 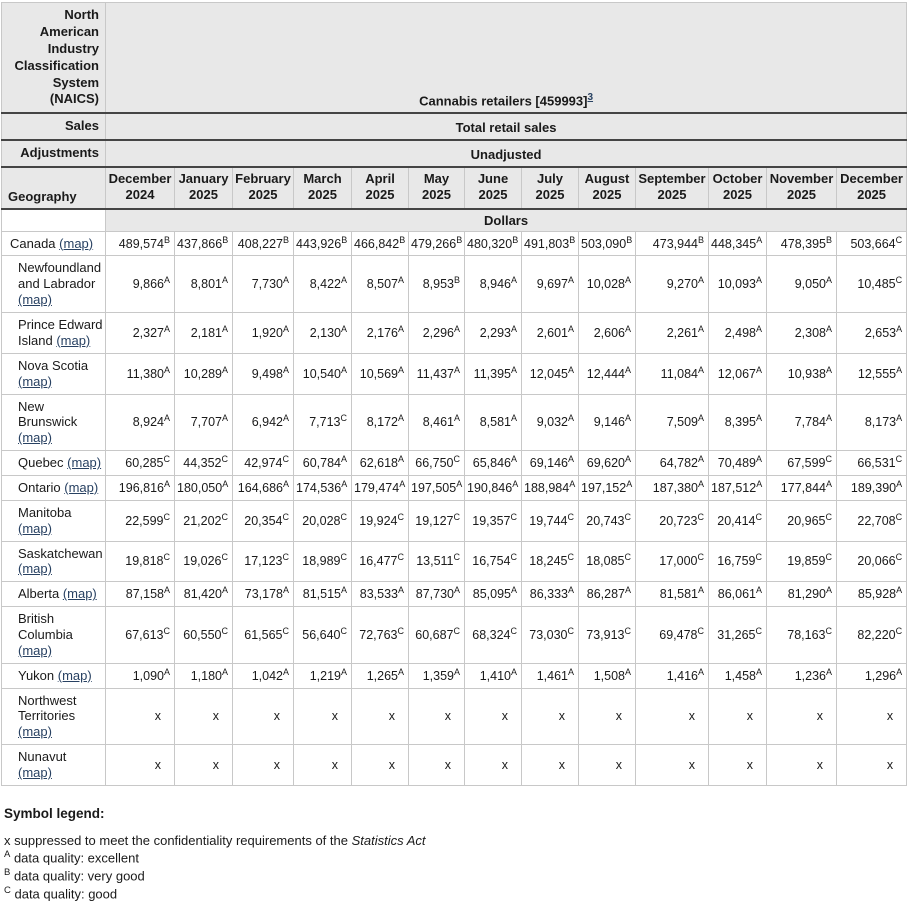 What do you see at coordinates (53, 188) in the screenshot?
I see `geography-header: Geography` at bounding box center [53, 188].